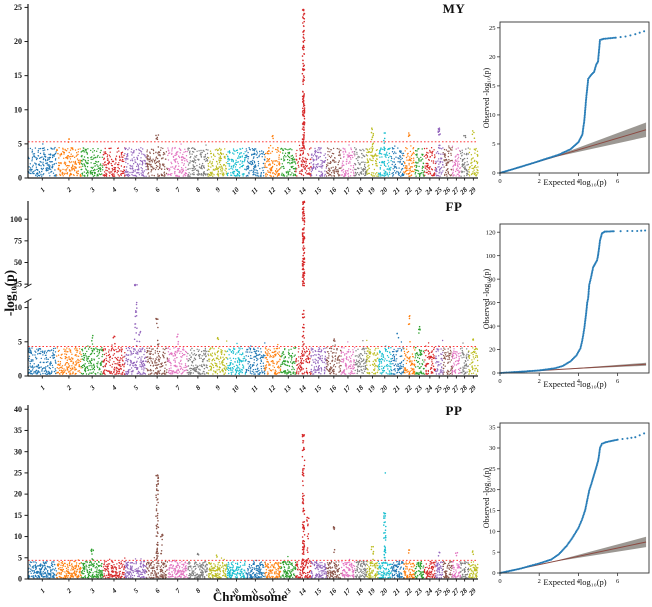  What do you see at coordinates (302, 591) in the screenshot?
I see `svg-text: 14` at bounding box center [302, 591].